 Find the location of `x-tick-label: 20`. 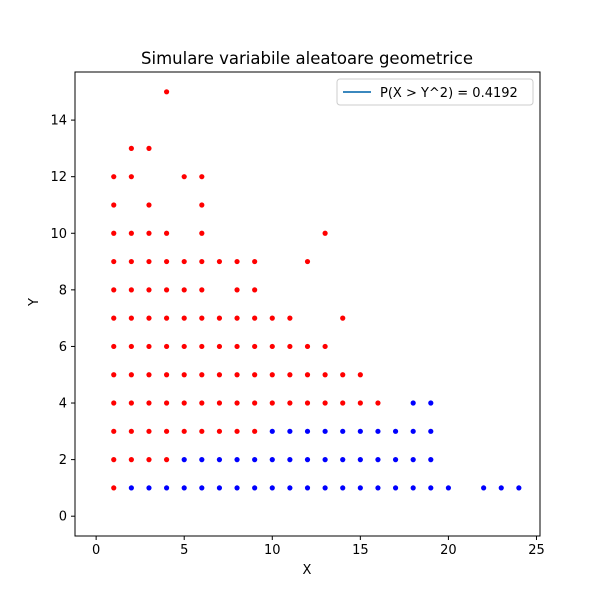

x-tick-label: 20 is located at coordinates (448, 550).